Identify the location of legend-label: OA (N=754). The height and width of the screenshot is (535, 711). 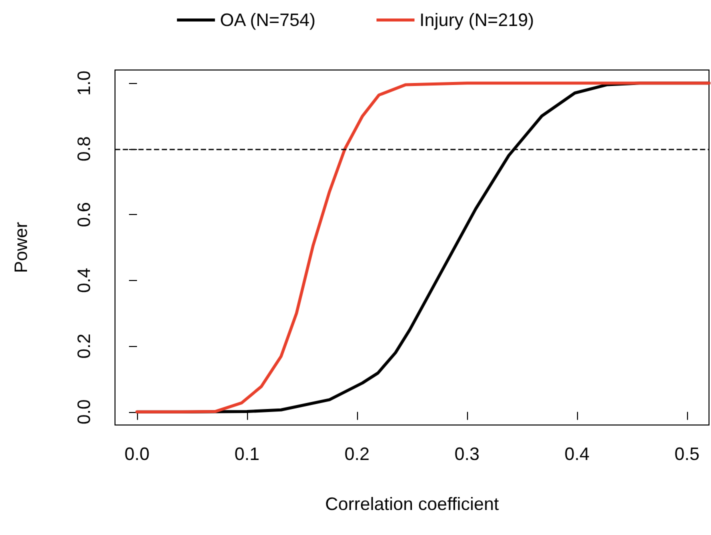
(268, 20).